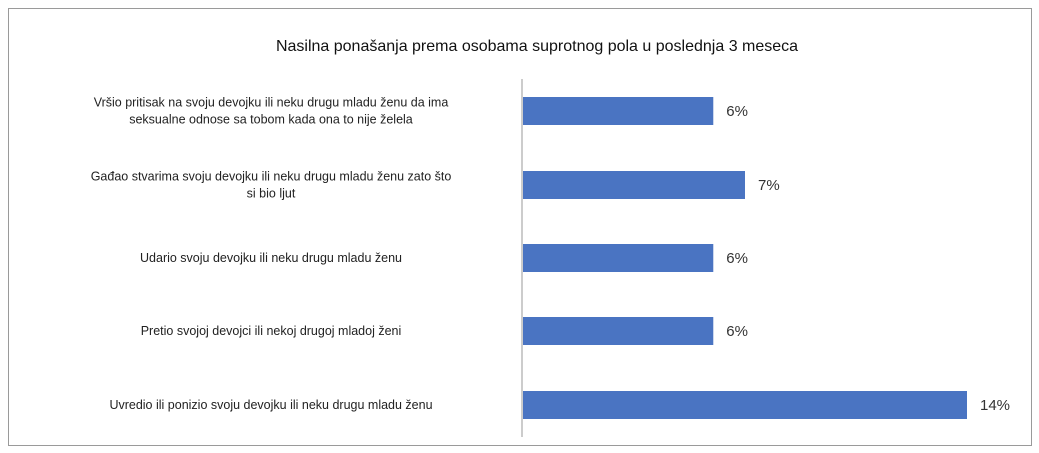 The image size is (1039, 453). What do you see at coordinates (769, 185) in the screenshot?
I see `data-label-2: 7%` at bounding box center [769, 185].